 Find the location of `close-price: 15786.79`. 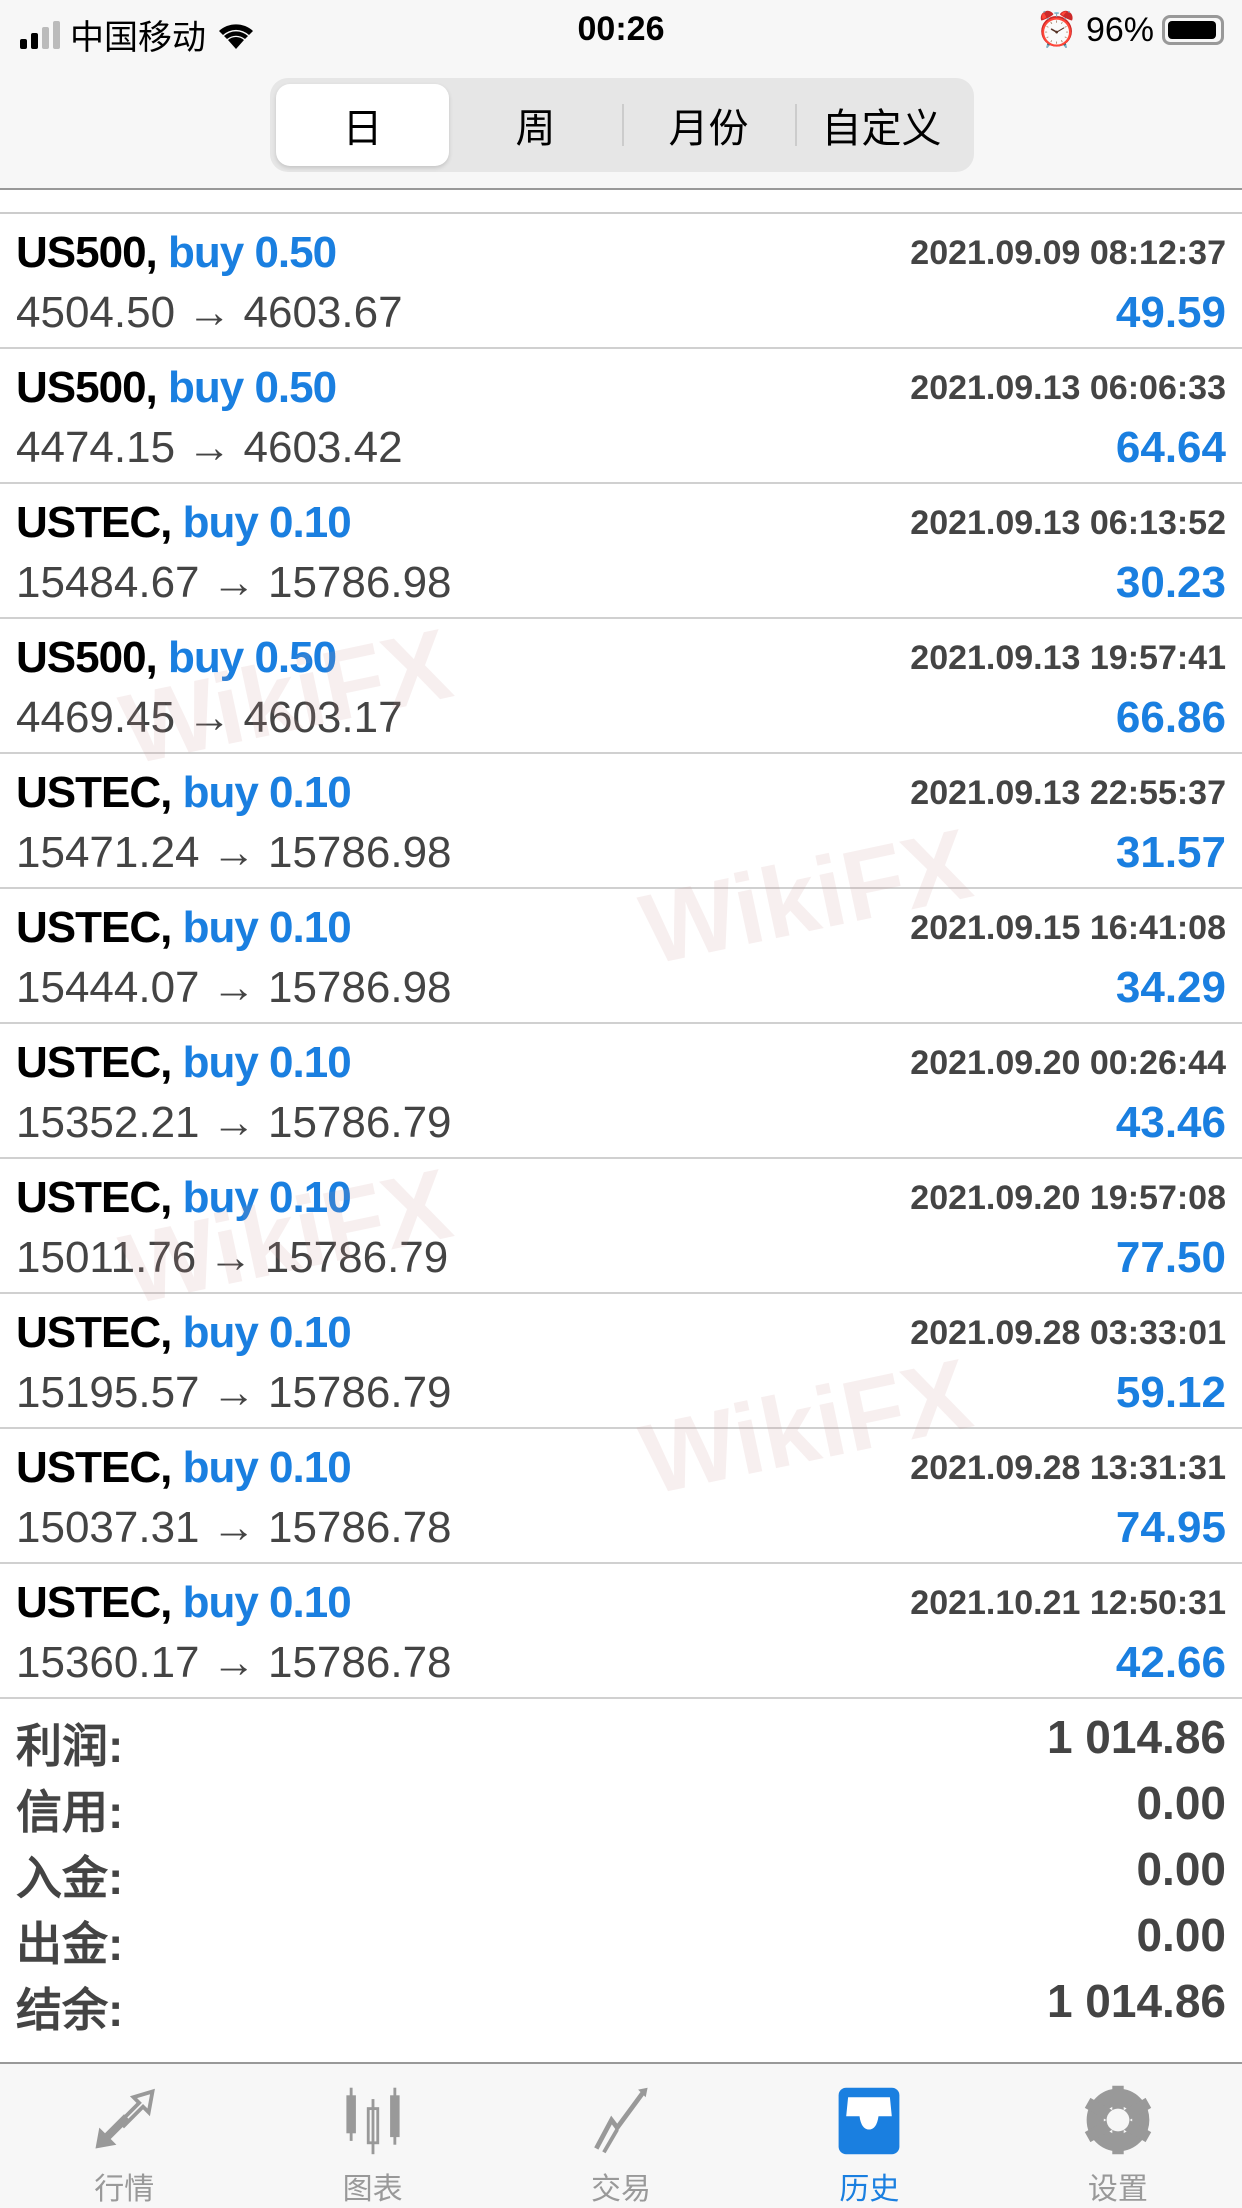

close-price: 15786.79 is located at coordinates (359, 1392).